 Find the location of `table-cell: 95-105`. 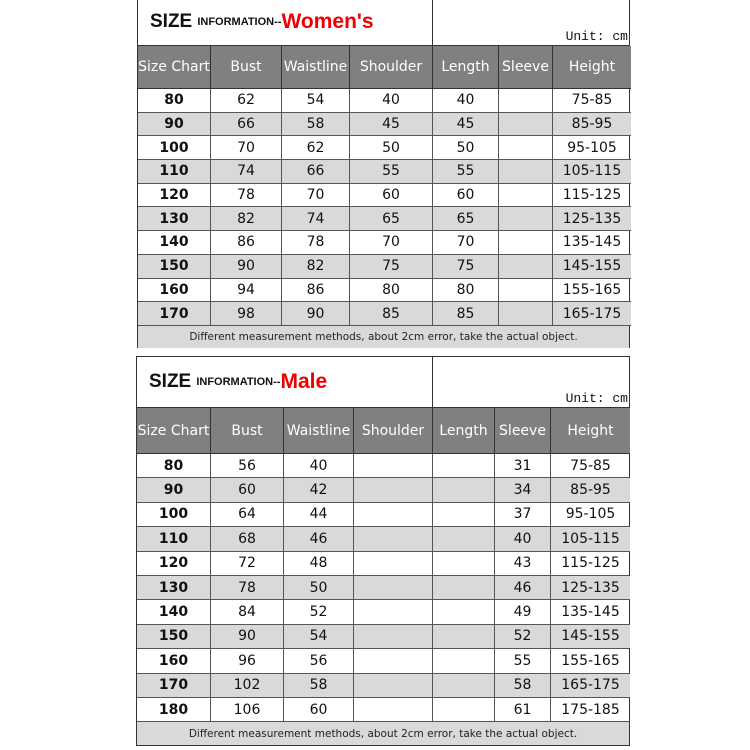

table-cell: 95-105 is located at coordinates (590, 515).